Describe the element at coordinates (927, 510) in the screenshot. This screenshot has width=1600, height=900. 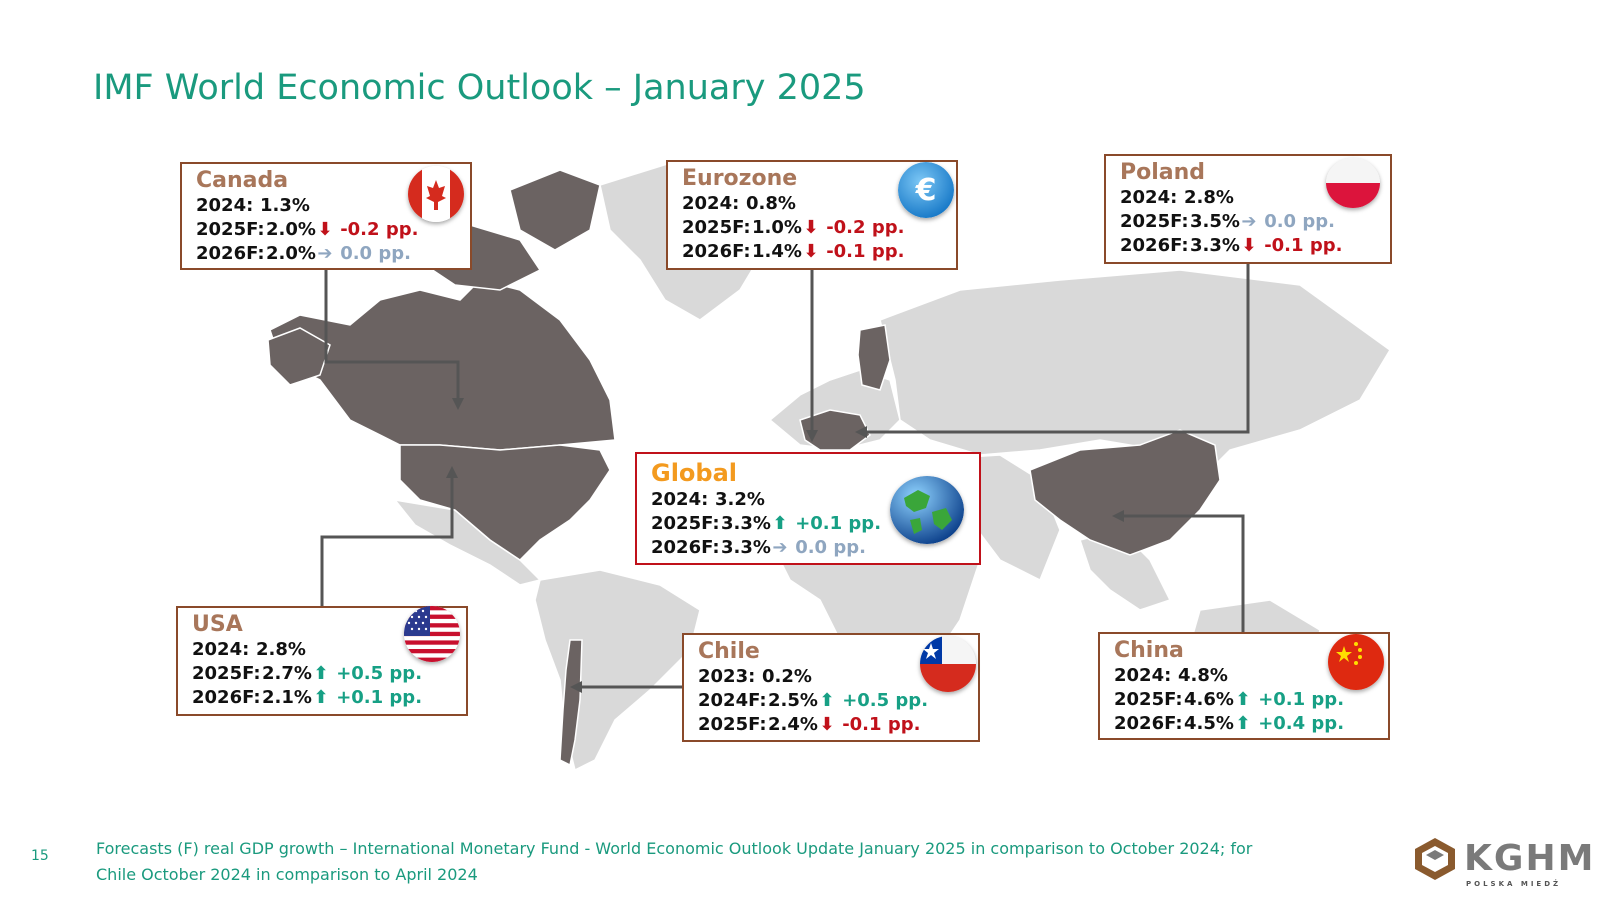
I see `globe-icon` at that location.